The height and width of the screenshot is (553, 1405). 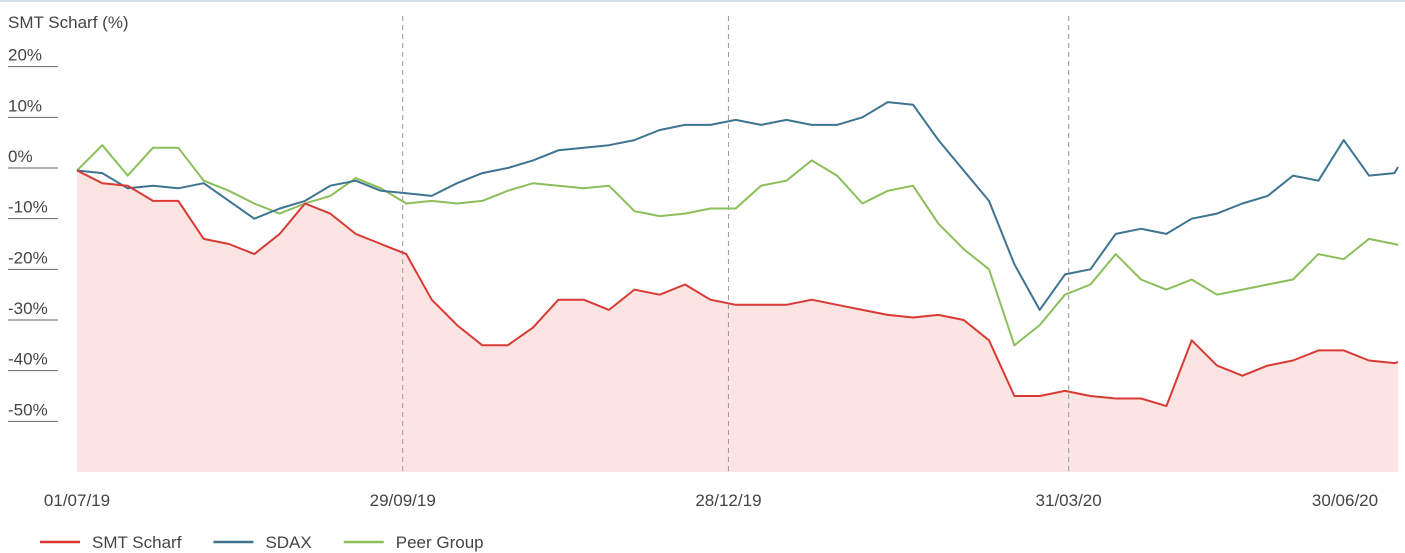 What do you see at coordinates (28, 409) in the screenshot?
I see `y-tick-label: -50%` at bounding box center [28, 409].